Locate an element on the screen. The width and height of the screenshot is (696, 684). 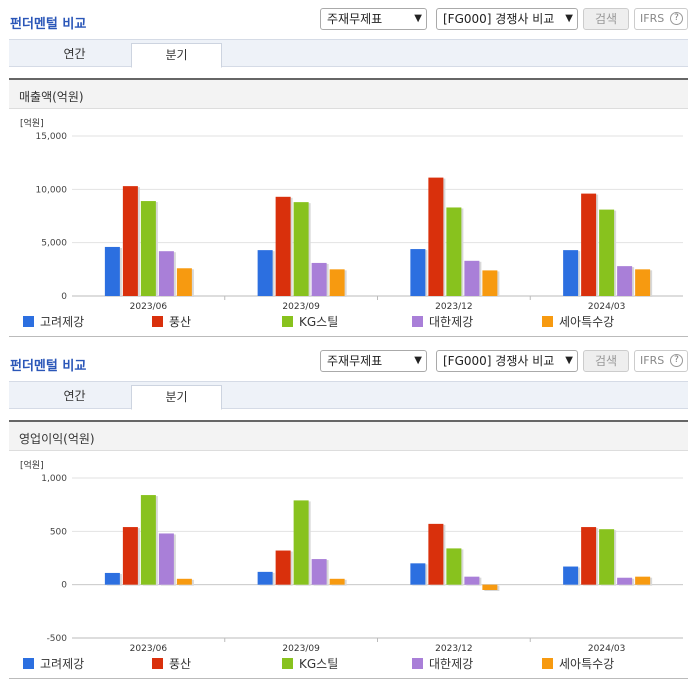
y-tick-label: 500 is located at coordinates (58, 532).